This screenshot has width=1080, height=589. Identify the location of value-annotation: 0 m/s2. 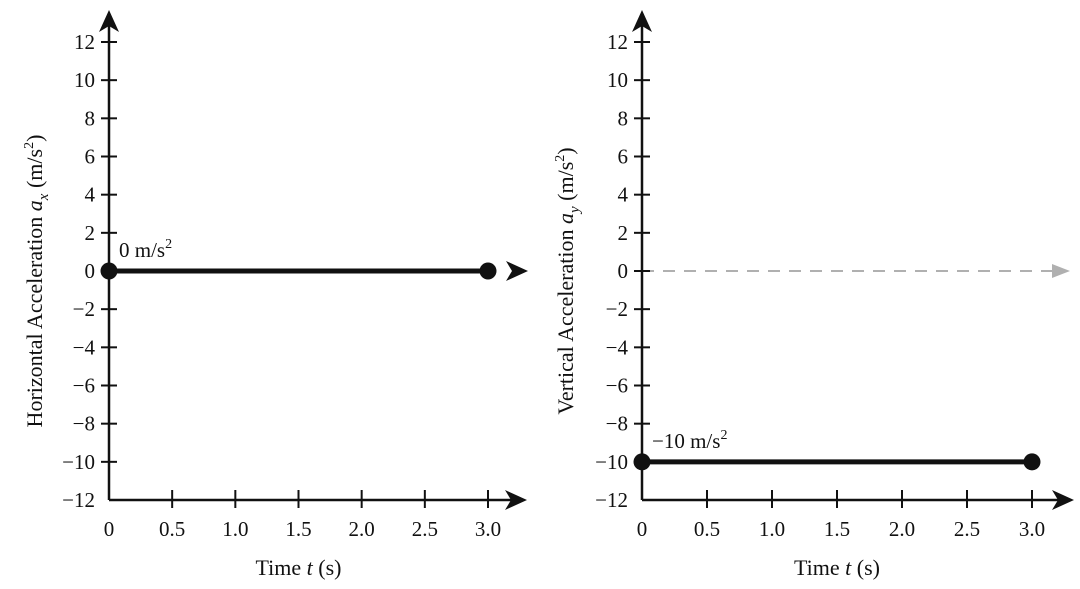
(145, 249).